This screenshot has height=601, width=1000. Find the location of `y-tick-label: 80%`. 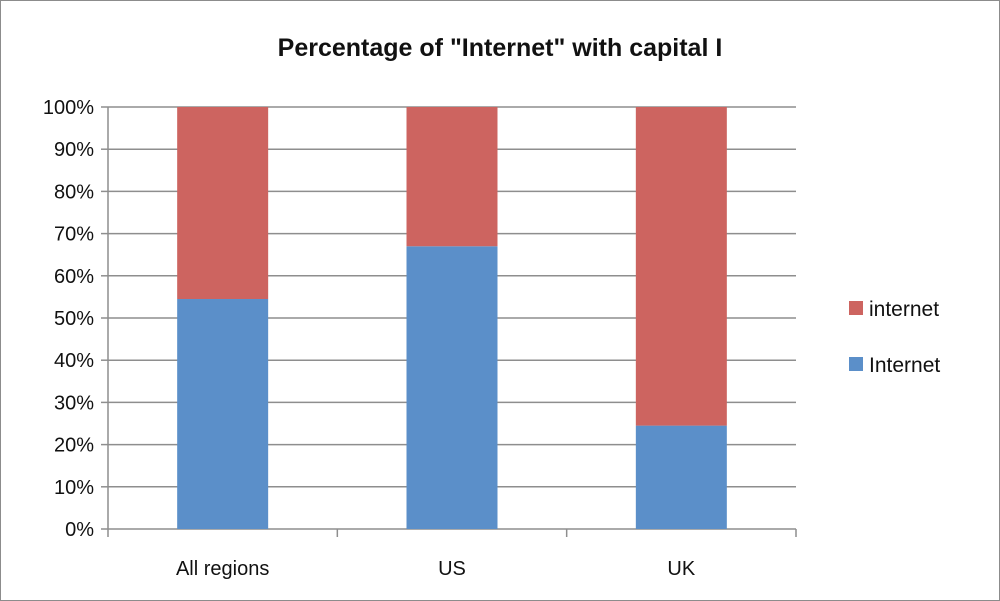

y-tick-label: 80% is located at coordinates (74, 192).